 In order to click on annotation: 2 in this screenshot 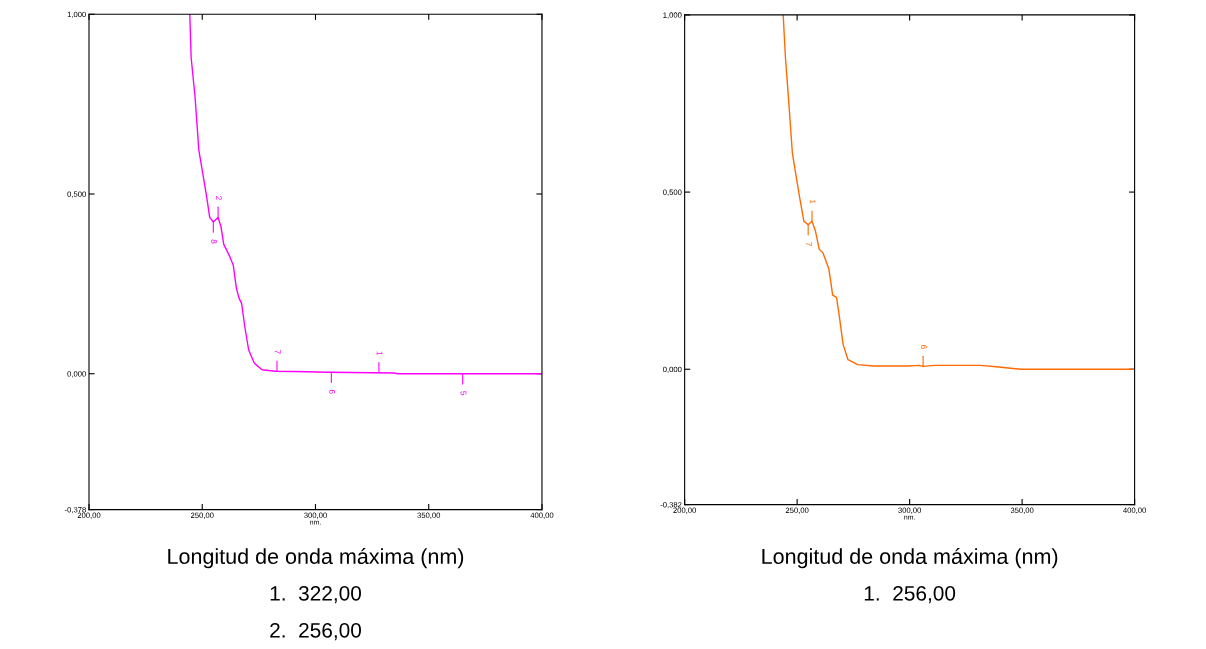, I will do `click(218, 198)`.